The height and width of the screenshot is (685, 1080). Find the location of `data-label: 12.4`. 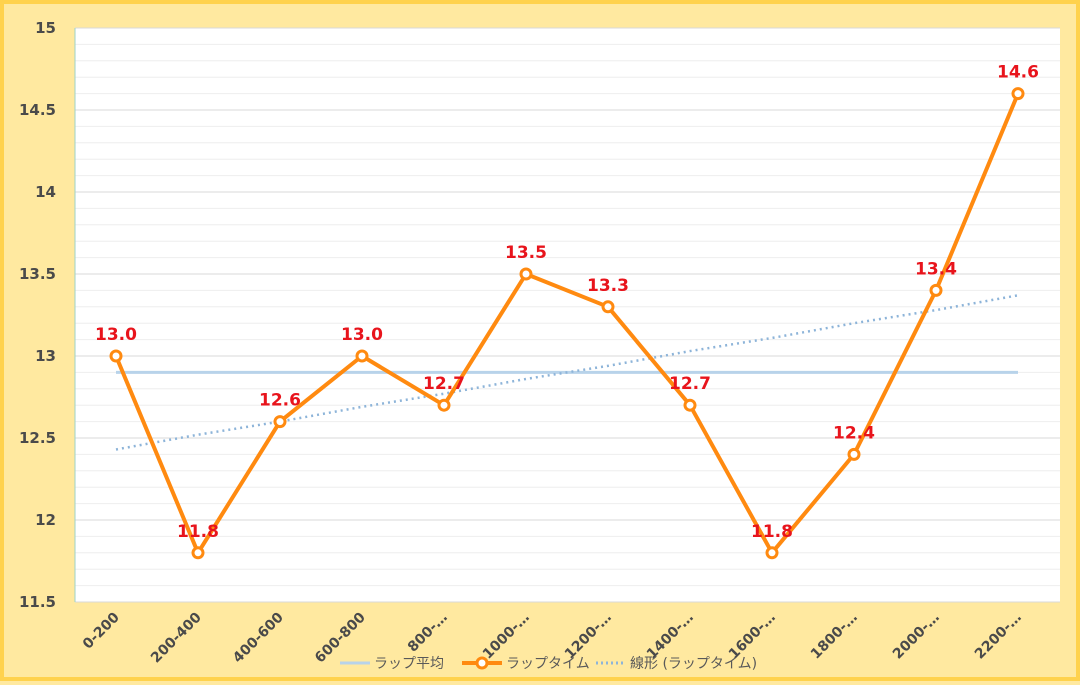

data-label: 12.4 is located at coordinates (854, 433).